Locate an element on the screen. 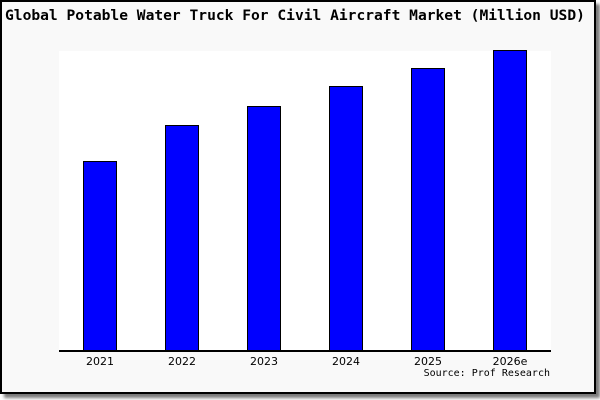  bar-2024 is located at coordinates (346, 218).